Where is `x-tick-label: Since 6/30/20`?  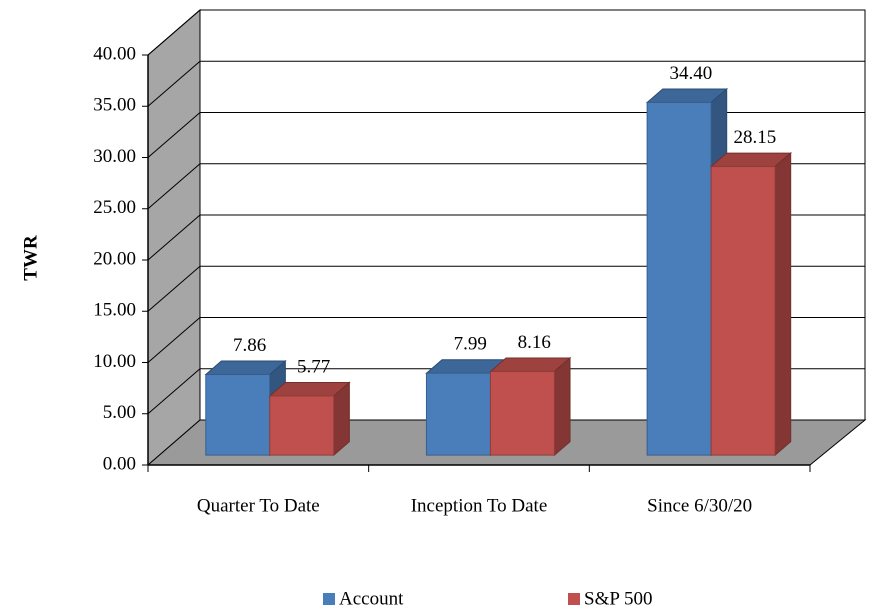
x-tick-label: Since 6/30/20 is located at coordinates (699, 505).